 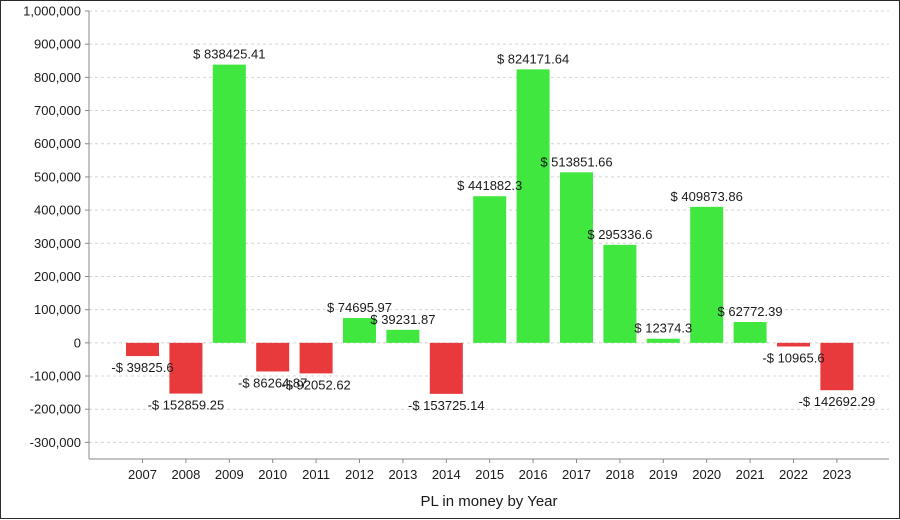 I want to click on y-tick-label: -300,000, so click(x=55, y=442).